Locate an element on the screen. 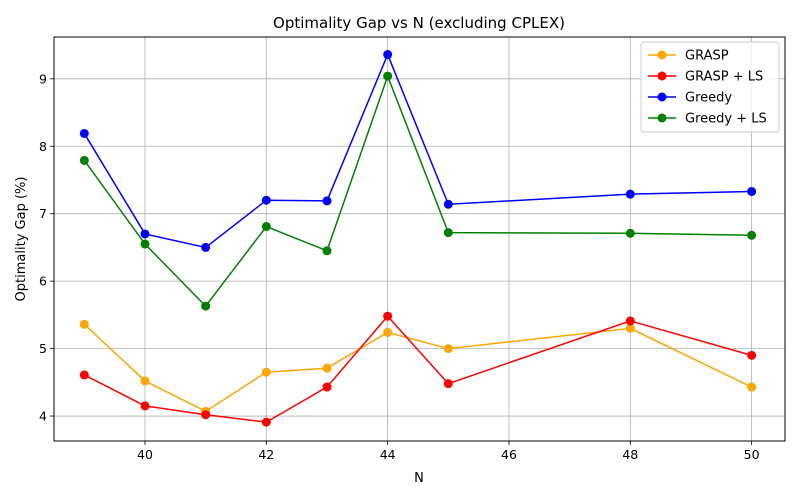  legend-item: GRASP + LS is located at coordinates (705, 77).